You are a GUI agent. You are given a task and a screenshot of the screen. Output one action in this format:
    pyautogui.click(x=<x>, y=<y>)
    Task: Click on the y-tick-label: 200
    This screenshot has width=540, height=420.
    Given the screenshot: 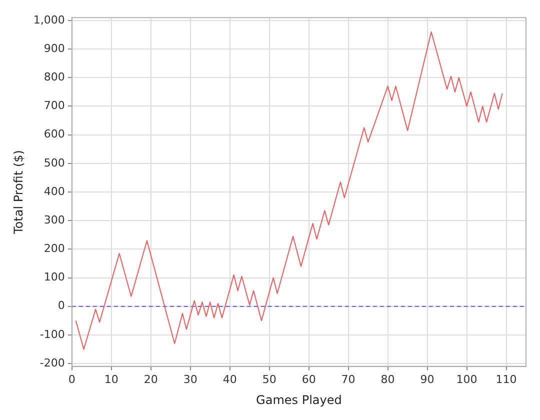 What is the action you would take?
    pyautogui.click(x=54, y=249)
    